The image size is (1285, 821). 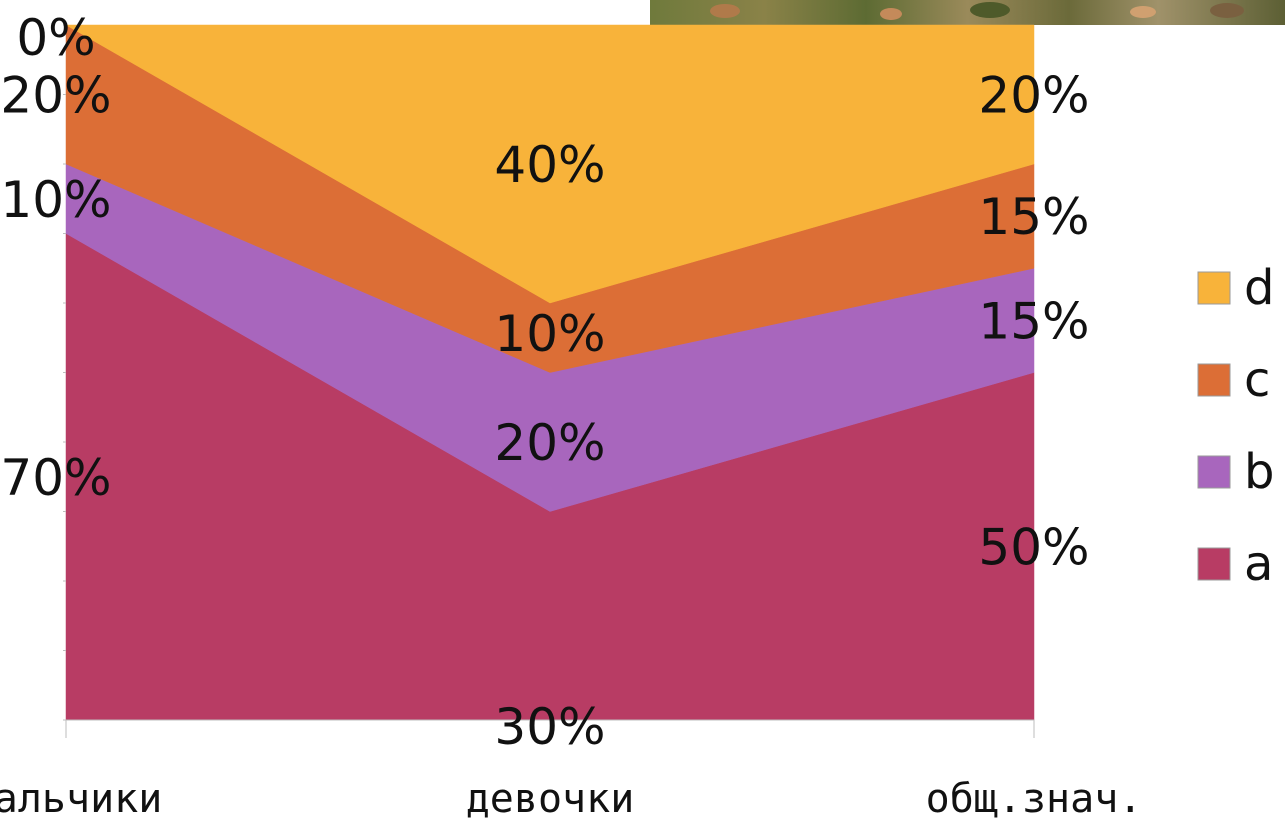 What do you see at coordinates (1033, 217) in the screenshot?
I see `data-label-c: 15%` at bounding box center [1033, 217].